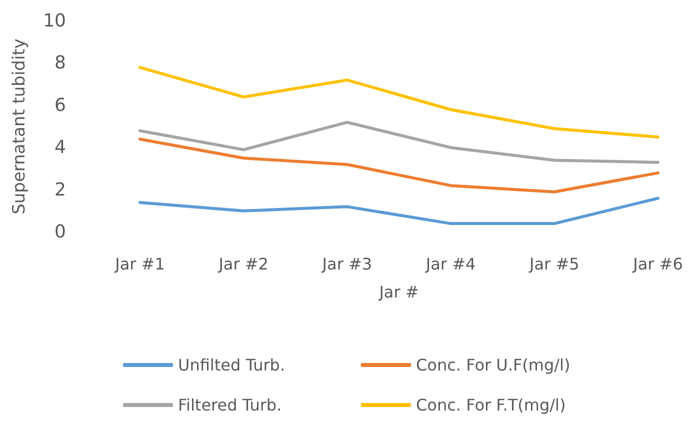 This screenshot has width=688, height=421. Describe the element at coordinates (243, 264) in the screenshot. I see `x-tick-label: Jar #2` at that location.